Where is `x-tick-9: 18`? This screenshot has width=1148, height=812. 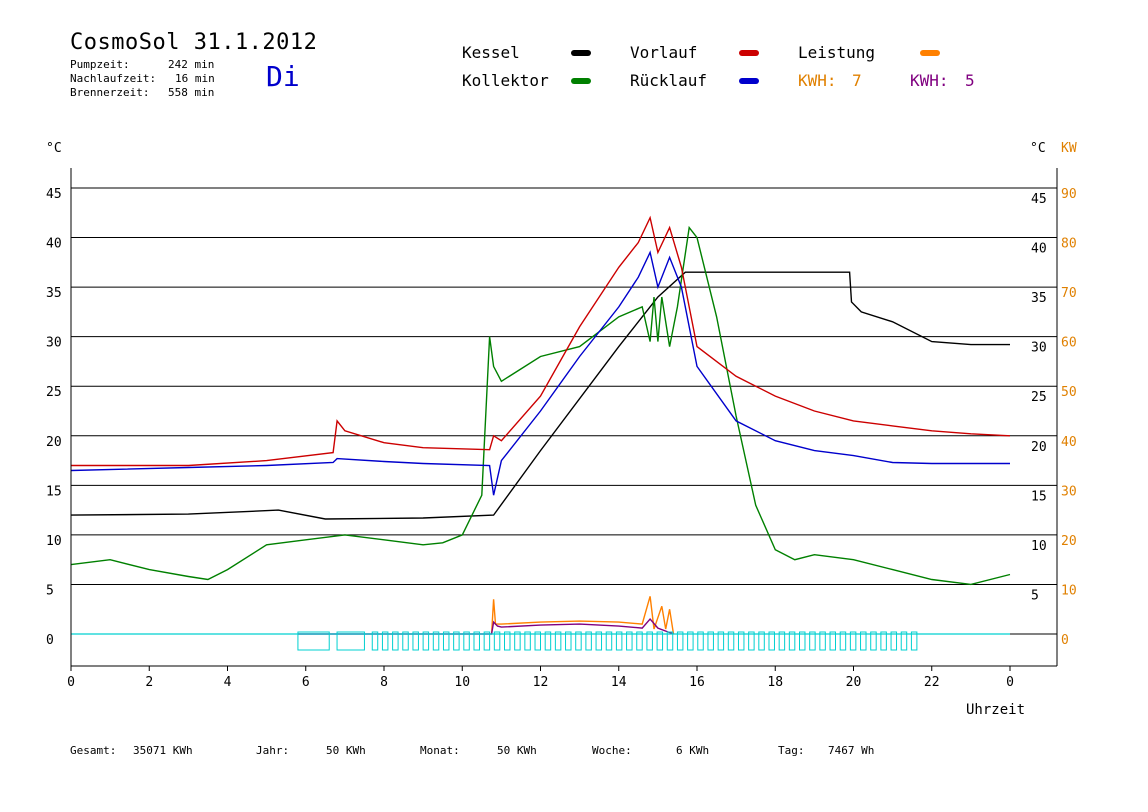 x-tick-9: 18 is located at coordinates (775, 682).